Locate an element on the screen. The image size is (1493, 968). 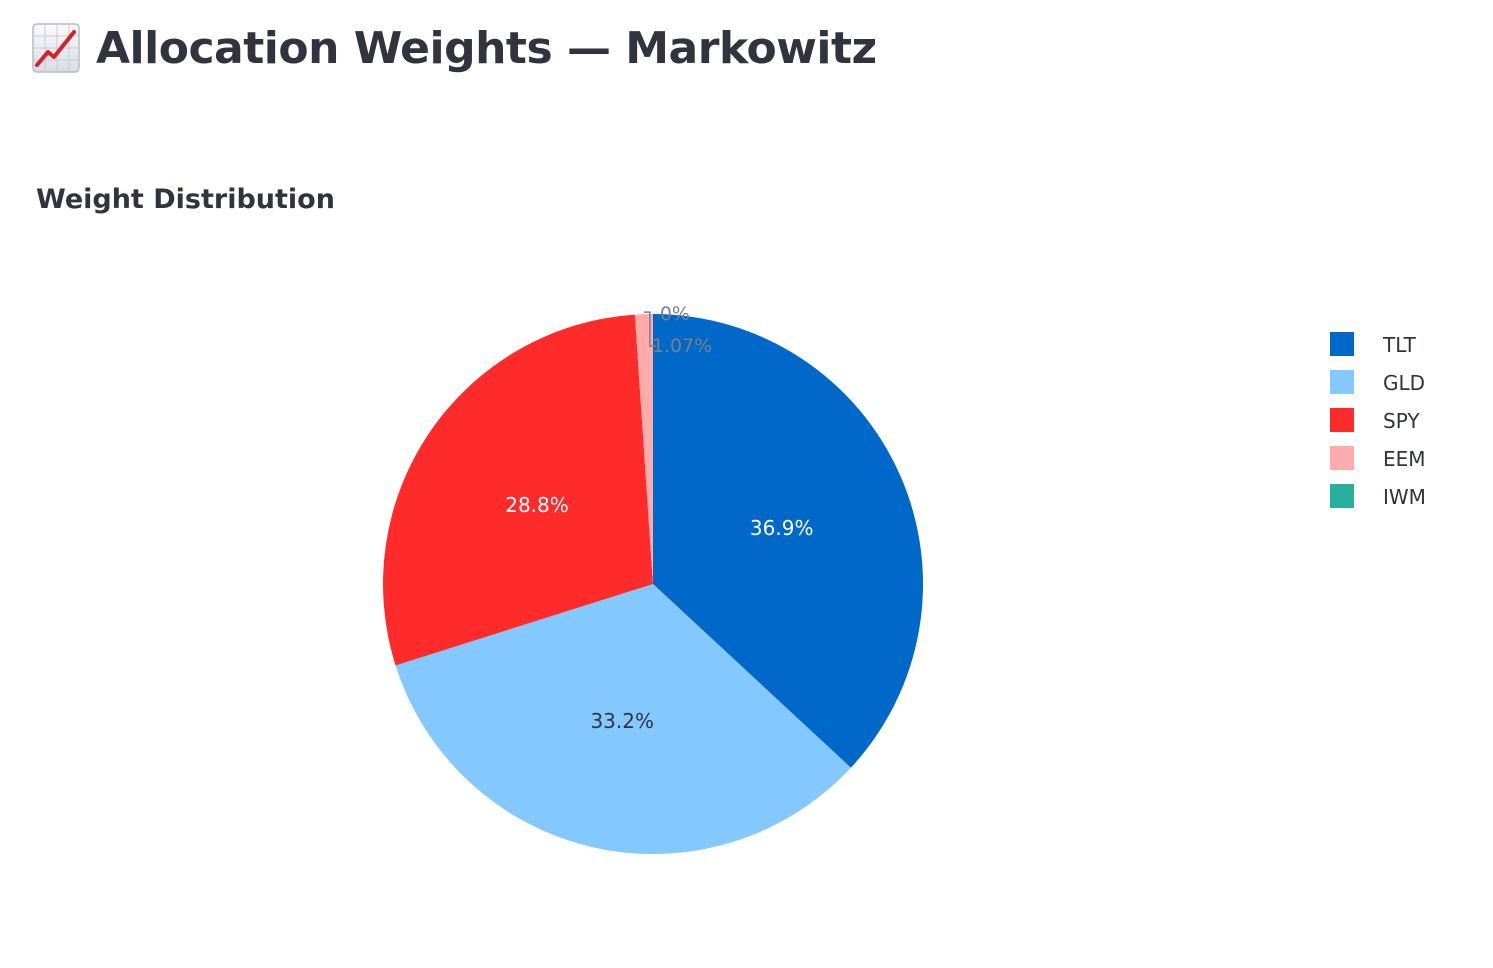
legend-label-tlt: TLT is located at coordinates (1399, 345).